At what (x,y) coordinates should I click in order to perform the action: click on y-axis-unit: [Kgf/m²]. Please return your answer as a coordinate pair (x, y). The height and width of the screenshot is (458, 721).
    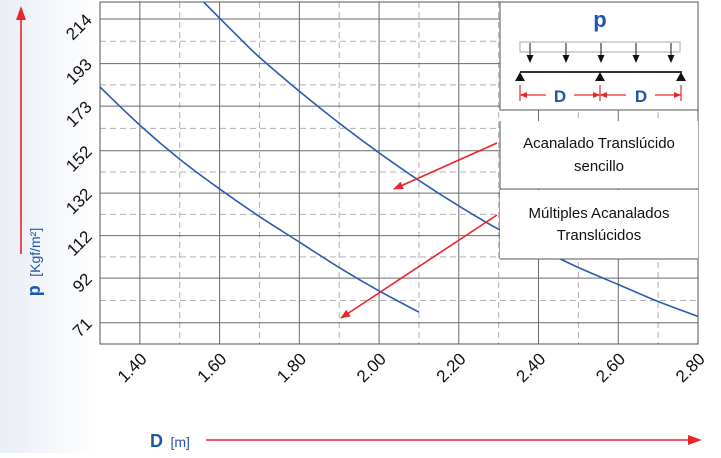
    Looking at the image, I should click on (35, 252).